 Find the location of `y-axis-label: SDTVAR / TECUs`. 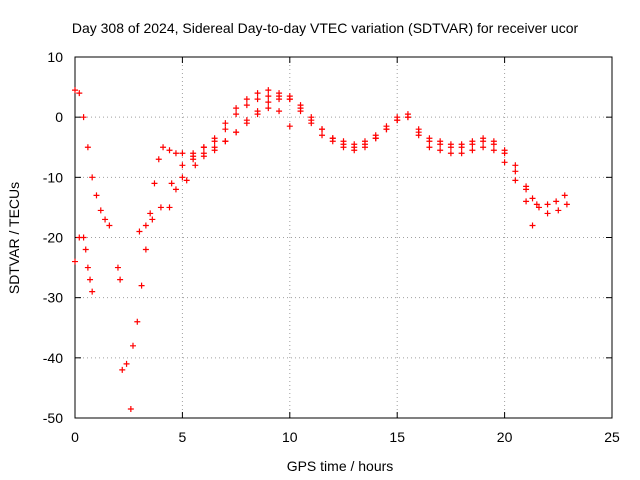

y-axis-label: SDTVAR / TECUs is located at coordinates (14, 238).